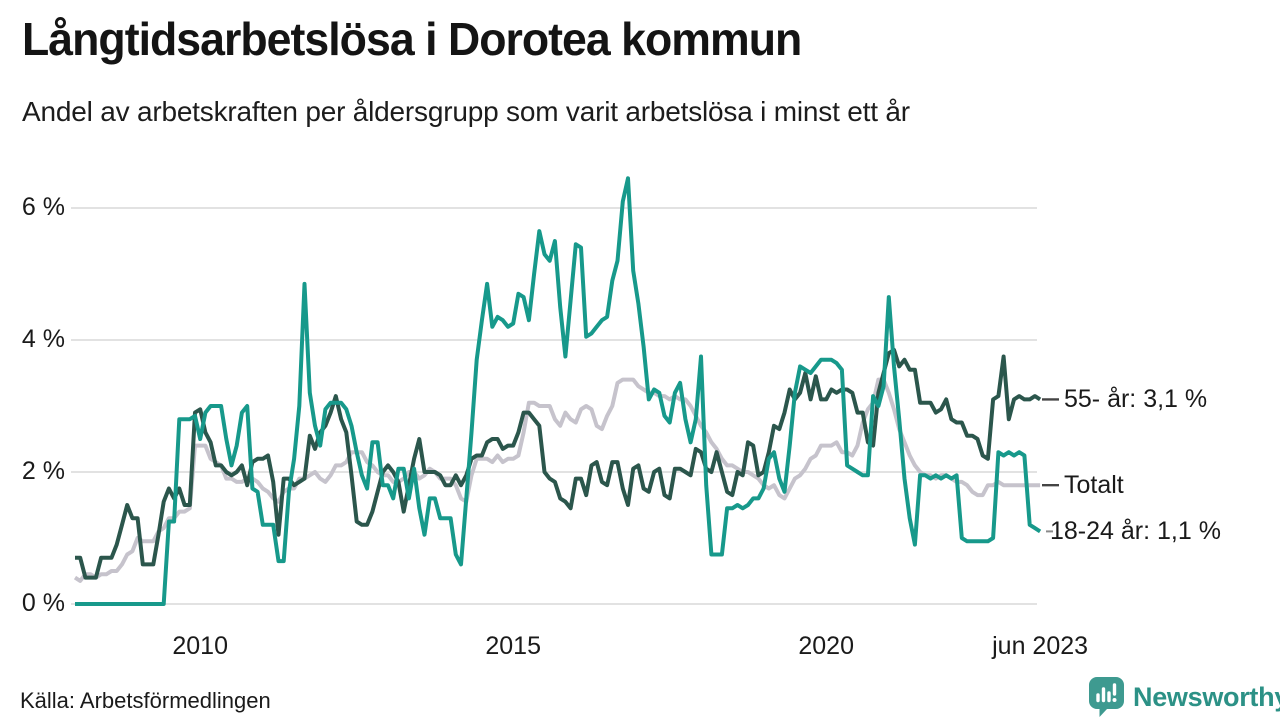  What do you see at coordinates (145, 700) in the screenshot?
I see `source-note: Källa: Arbetsförmedlingen` at bounding box center [145, 700].